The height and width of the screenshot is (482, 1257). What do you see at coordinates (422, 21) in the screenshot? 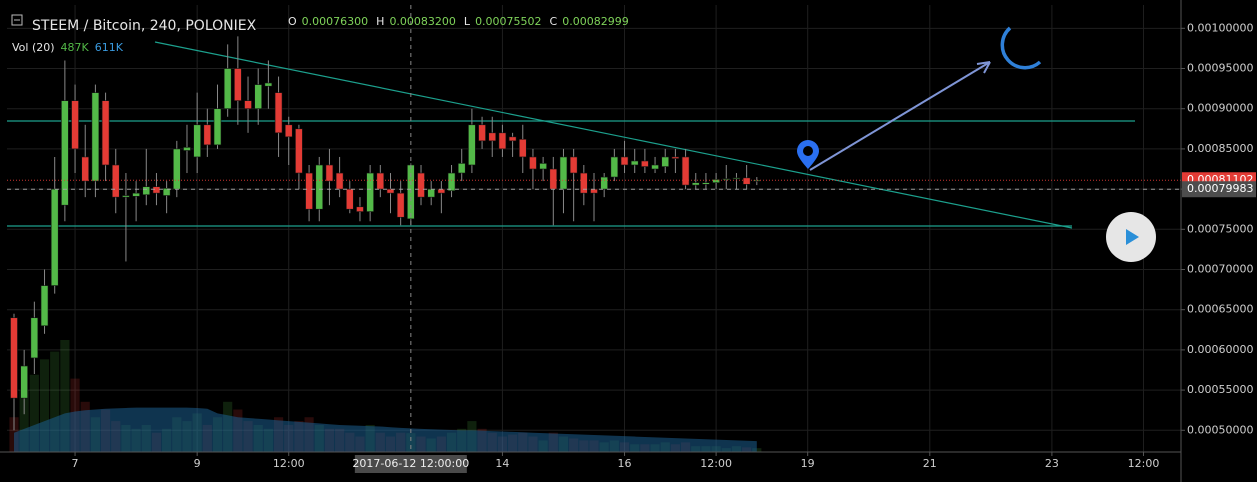
I see `ohlc-value: 0.00083200` at bounding box center [422, 21].